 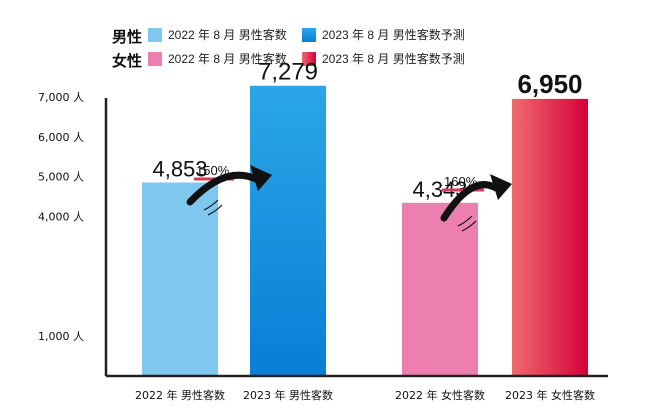 I want to click on legend-swatch-male-2022, so click(x=155, y=34).